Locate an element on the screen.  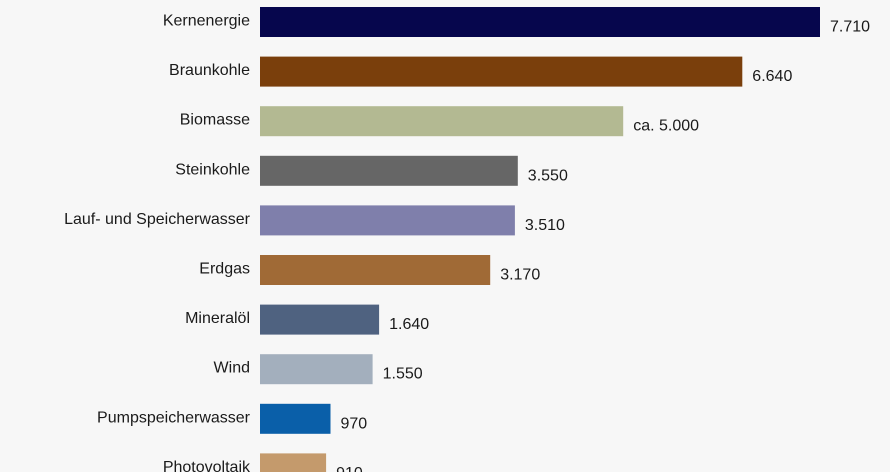
category-label-photovoltaik: Photovoltaik is located at coordinates (207, 465).